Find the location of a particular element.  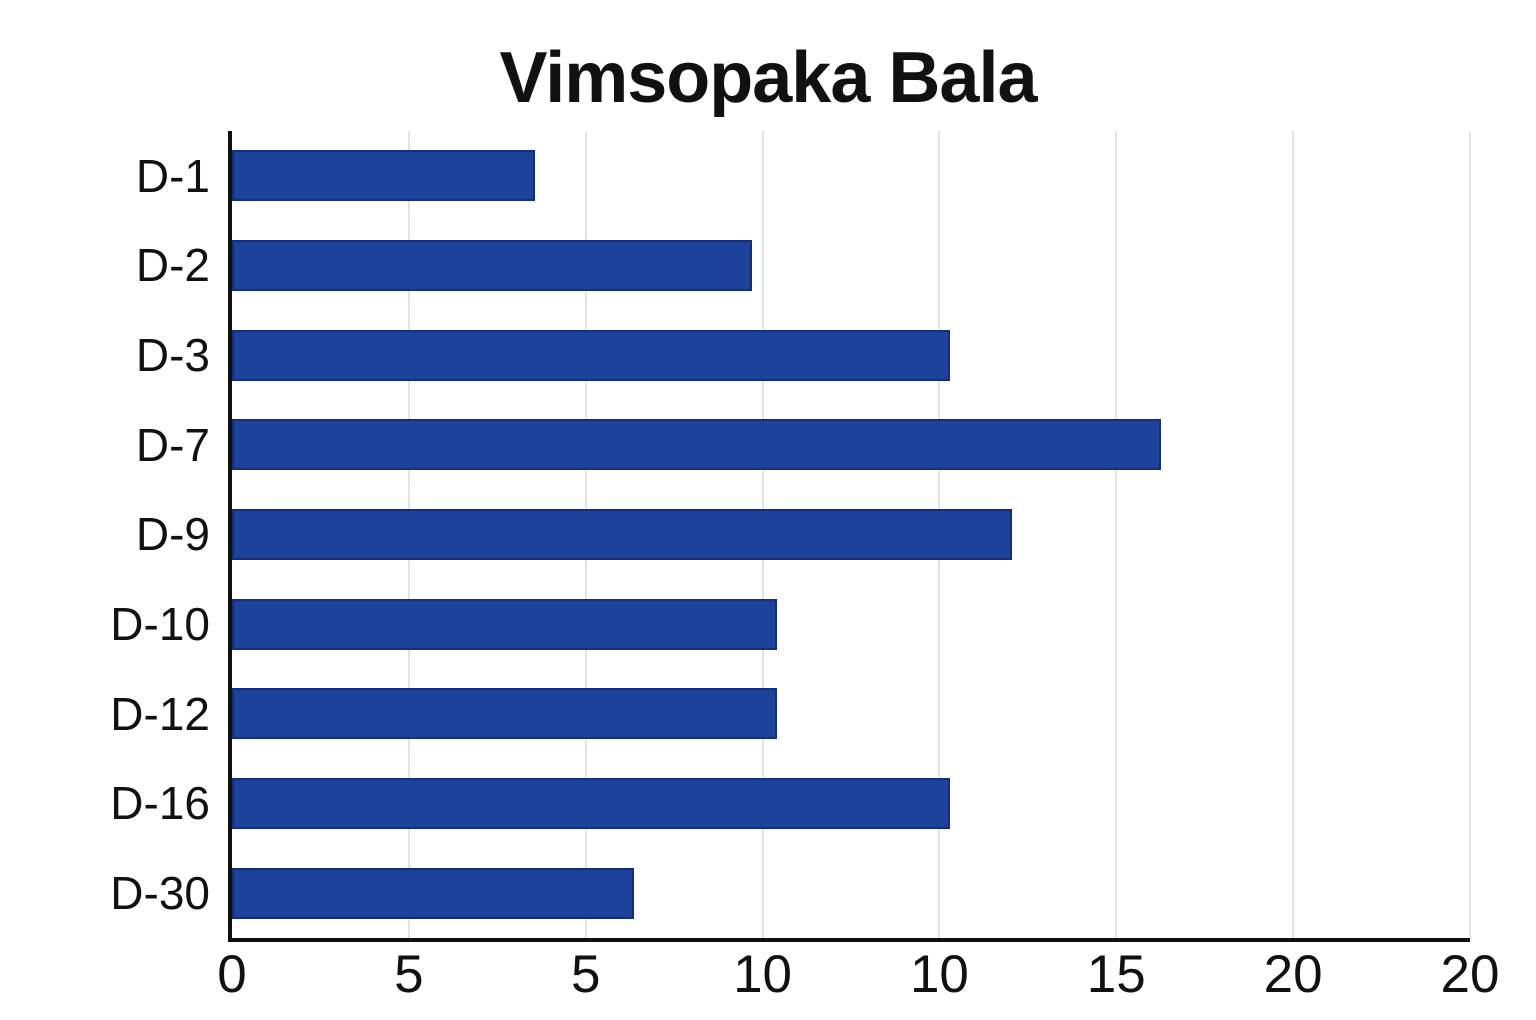

y-axis-label: D-10 is located at coordinates (160, 624).